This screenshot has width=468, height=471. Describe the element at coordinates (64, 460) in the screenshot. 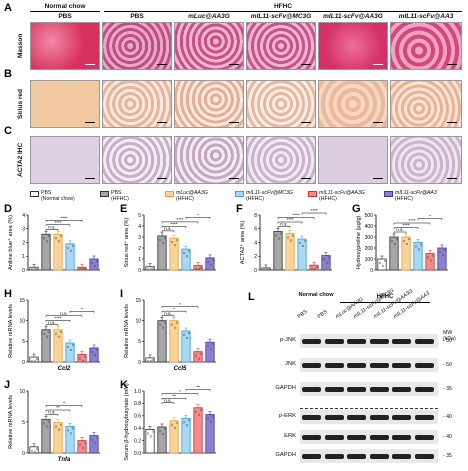

I see `gene-label: Tnfa` at that location.